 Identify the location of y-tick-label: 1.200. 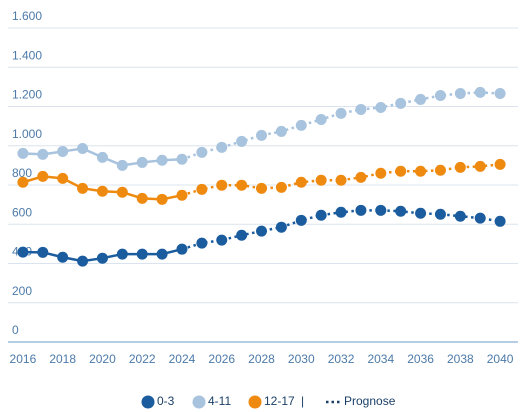
(27, 95).